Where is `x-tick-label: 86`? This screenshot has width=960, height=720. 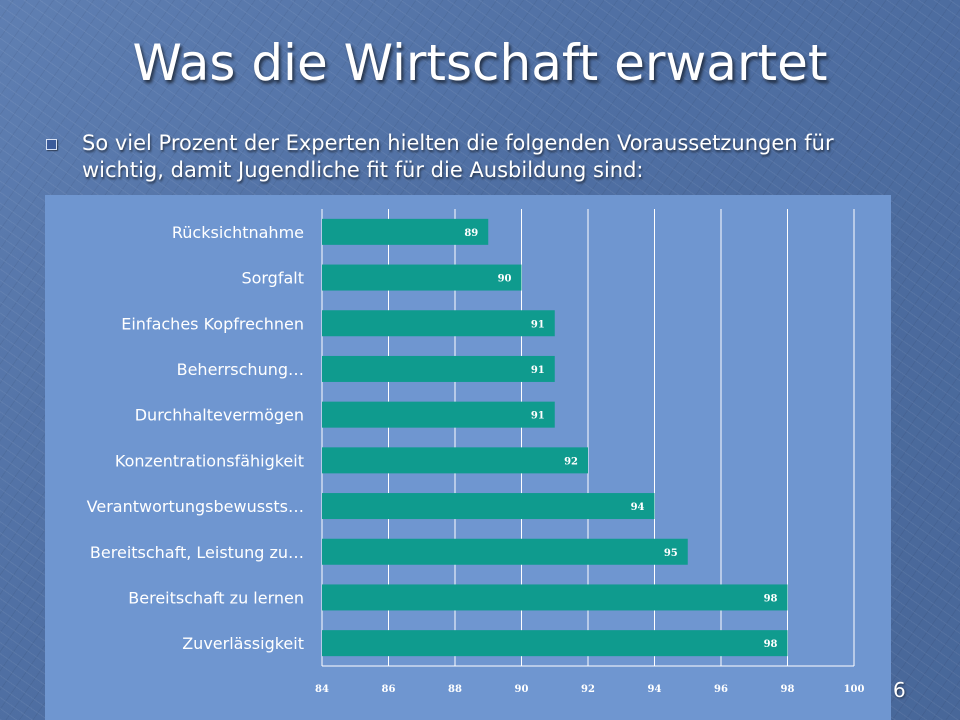 x-tick-label: 86 is located at coordinates (389, 689).